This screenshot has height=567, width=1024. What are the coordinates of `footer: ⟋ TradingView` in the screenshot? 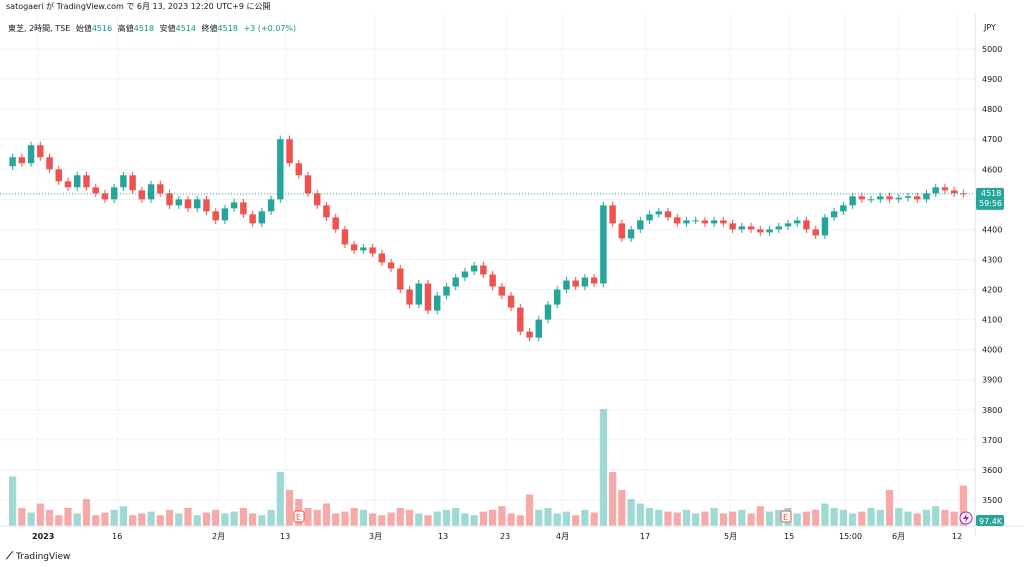 It's located at (38, 556).